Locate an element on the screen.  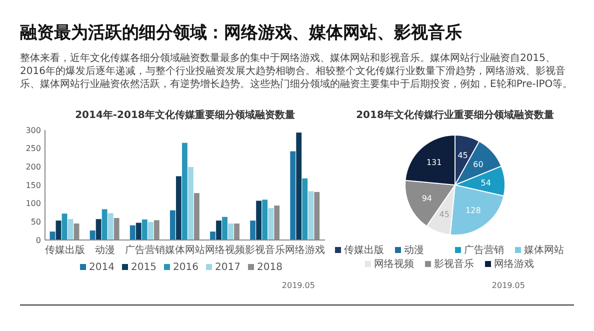
legend-label: 2014 is located at coordinates (101, 267).